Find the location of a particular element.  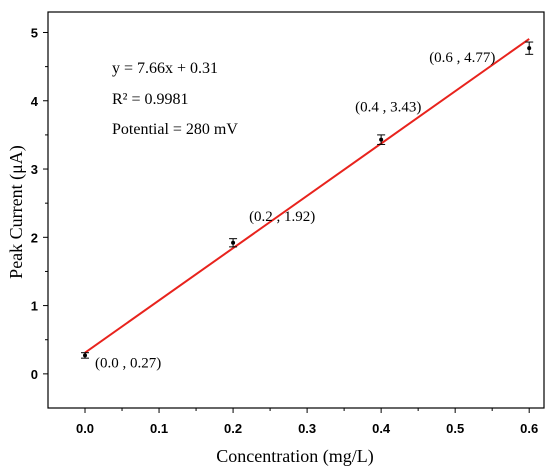

x-tick-label: 0.0 is located at coordinates (85, 428).